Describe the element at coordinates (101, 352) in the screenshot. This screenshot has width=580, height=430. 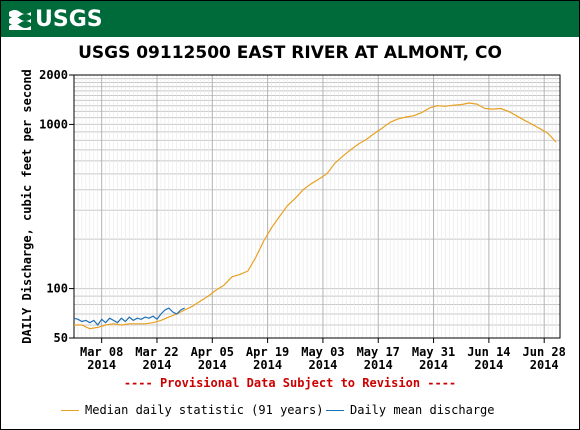
I see `x-tick-label: Mar 08` at that location.